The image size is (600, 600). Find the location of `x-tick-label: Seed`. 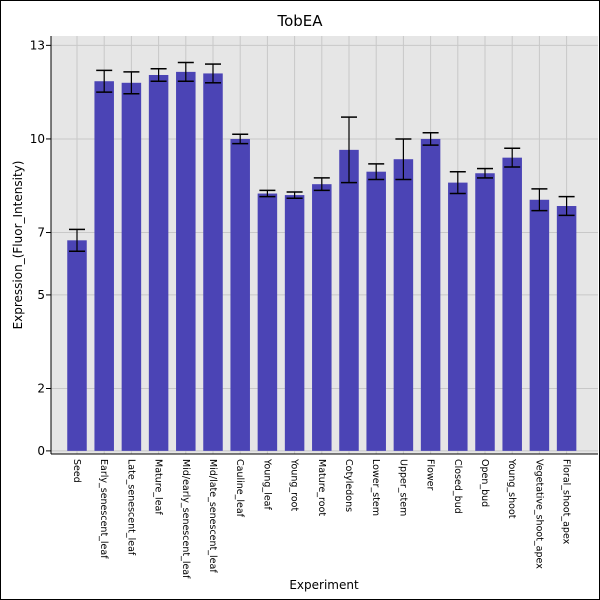

x-tick-label: Seed is located at coordinates (76, 471).